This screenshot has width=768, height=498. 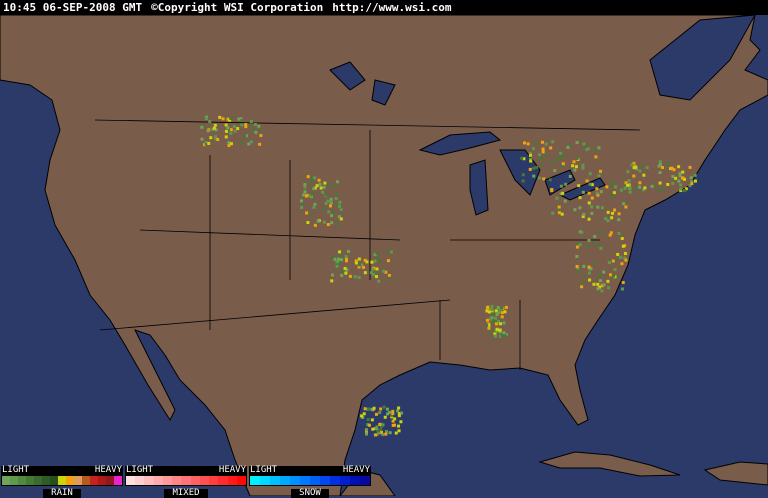 I want to click on legend-snow-light: LIGHT, so click(x=264, y=470).